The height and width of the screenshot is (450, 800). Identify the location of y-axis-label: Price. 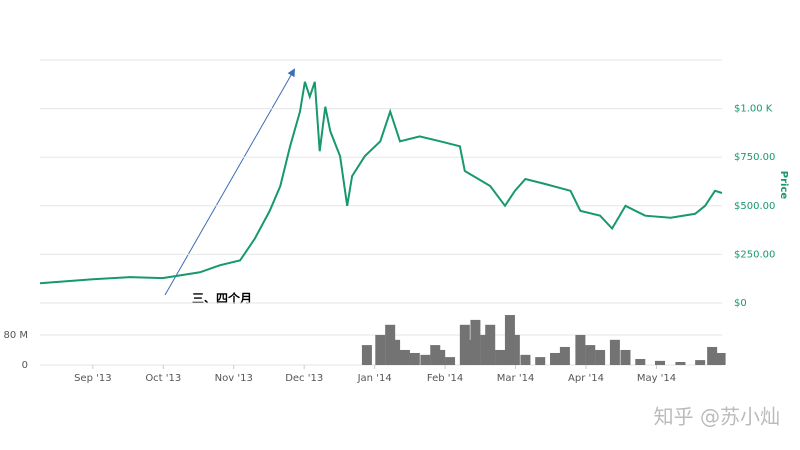
(783, 185).